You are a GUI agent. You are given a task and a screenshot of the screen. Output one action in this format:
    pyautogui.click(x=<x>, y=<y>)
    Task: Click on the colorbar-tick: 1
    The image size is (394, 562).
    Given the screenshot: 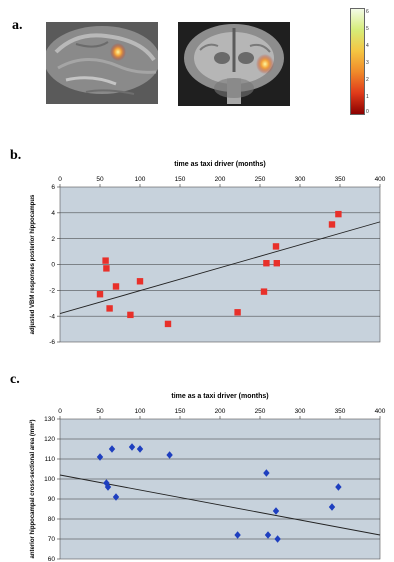 What is the action you would take?
    pyautogui.click(x=367, y=97)
    